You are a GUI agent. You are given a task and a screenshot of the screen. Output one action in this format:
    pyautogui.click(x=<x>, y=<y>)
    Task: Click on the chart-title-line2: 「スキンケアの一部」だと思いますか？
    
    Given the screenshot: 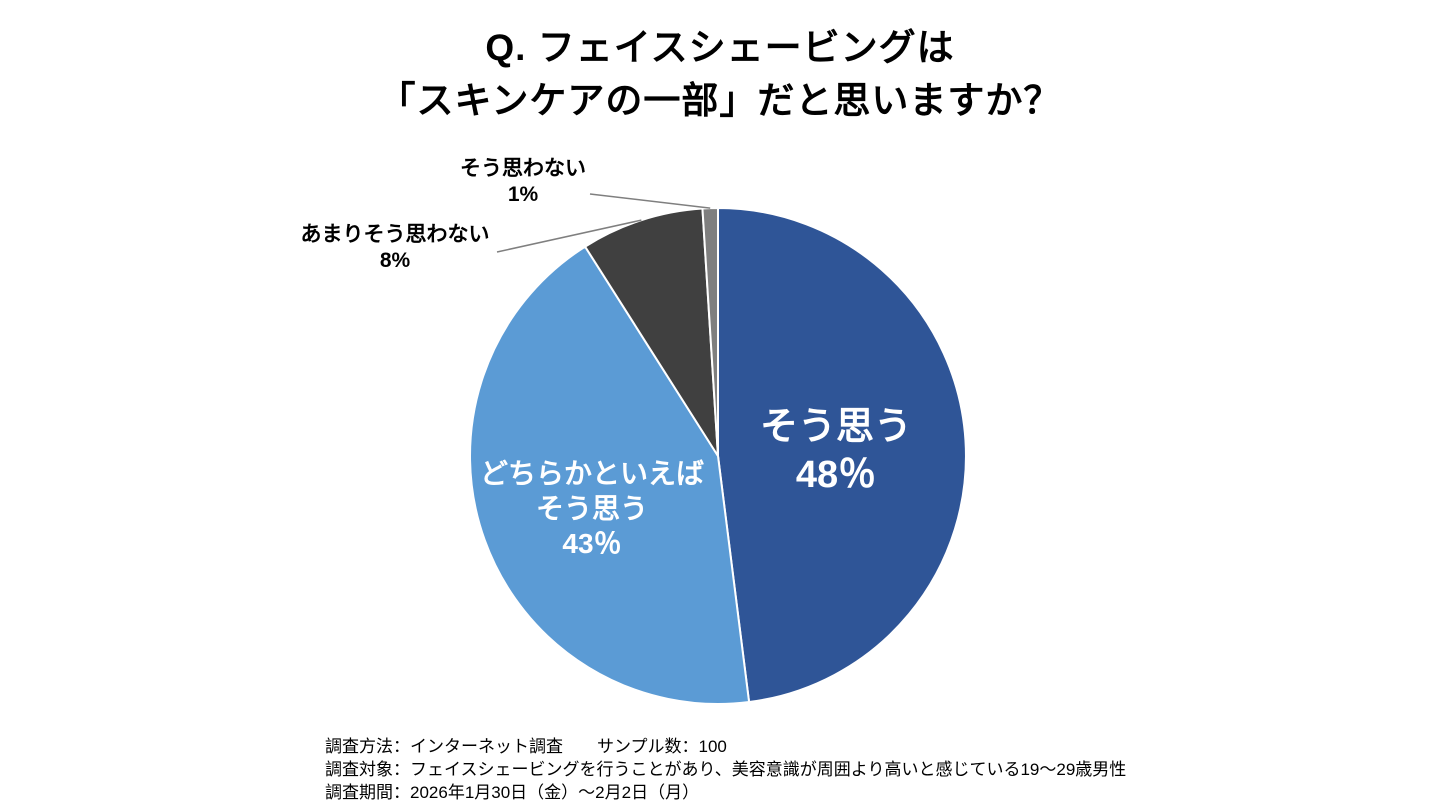 What is the action you would take?
    pyautogui.click(x=720, y=100)
    